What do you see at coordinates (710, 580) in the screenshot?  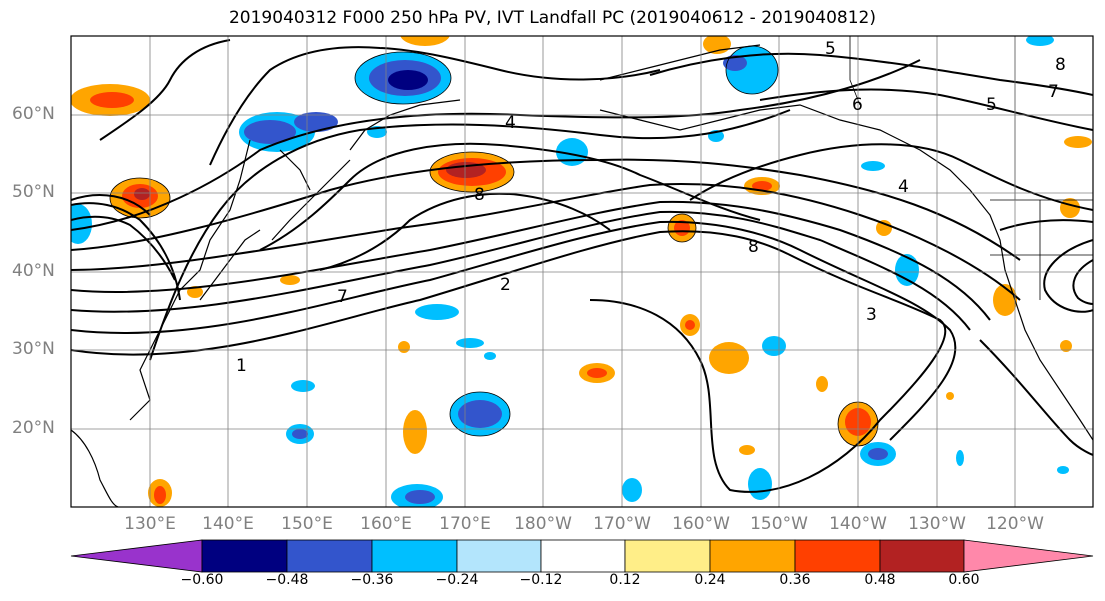 I see `colorbar-tick-label: 0.24` at bounding box center [710, 580].